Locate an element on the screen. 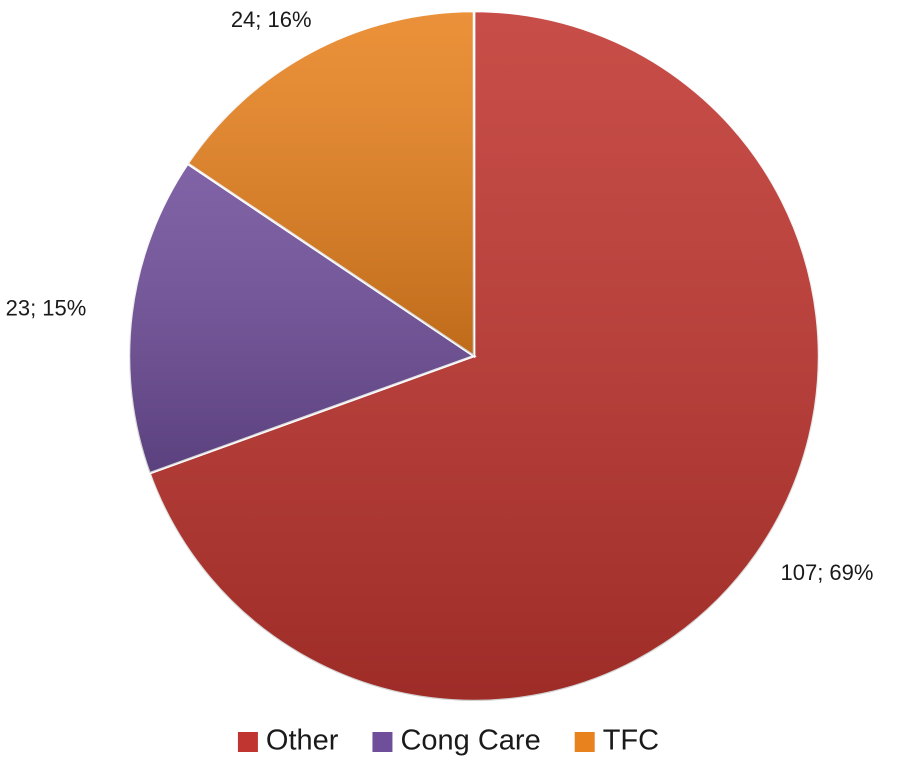 The image size is (897, 764). value-label: 107; 69% is located at coordinates (826, 572).